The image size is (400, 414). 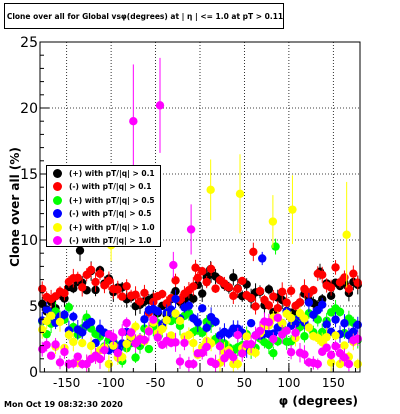 I want to click on legend-item: (+) with pT/|q| > 0.5, so click(x=104, y=200).